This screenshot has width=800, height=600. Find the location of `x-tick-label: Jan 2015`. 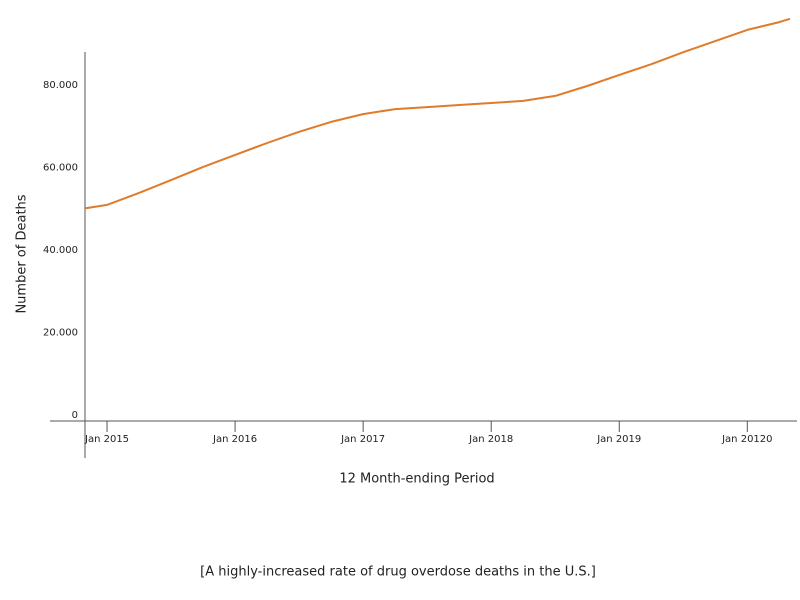

x-tick-label: Jan 2015 is located at coordinates (106, 439).